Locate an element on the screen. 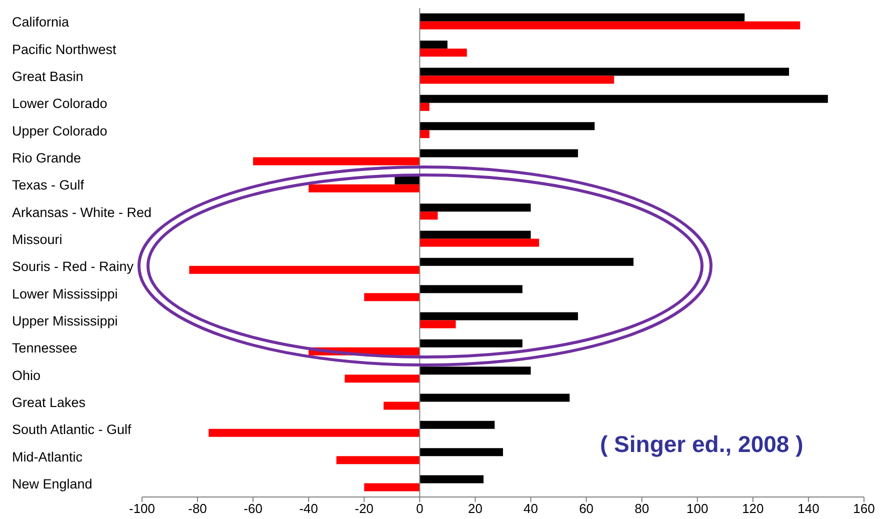 The width and height of the screenshot is (891, 519). x-tick-label: -80 is located at coordinates (197, 508).